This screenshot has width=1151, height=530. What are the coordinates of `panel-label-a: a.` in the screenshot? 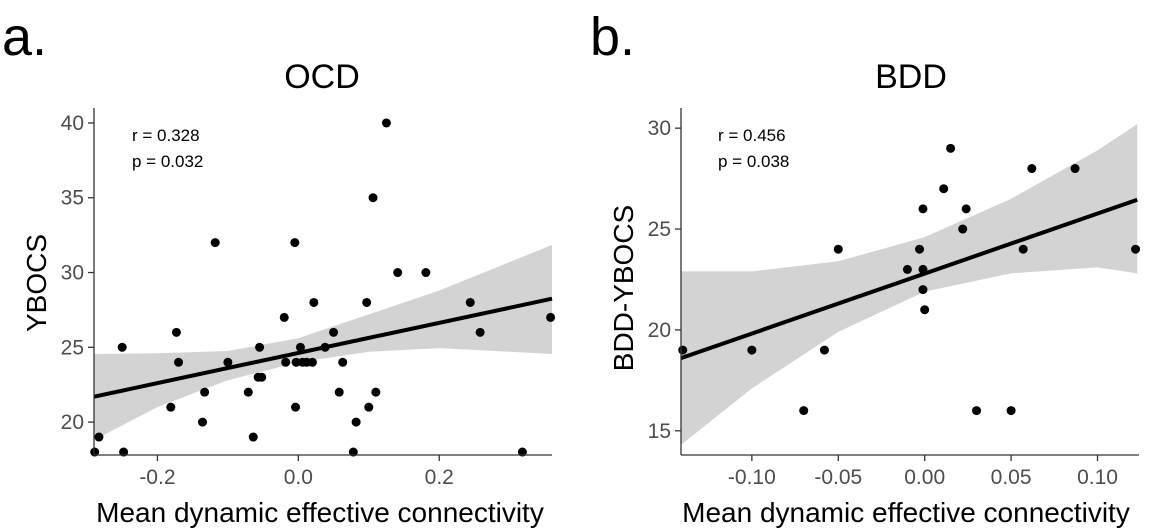 It's located at (24, 37).